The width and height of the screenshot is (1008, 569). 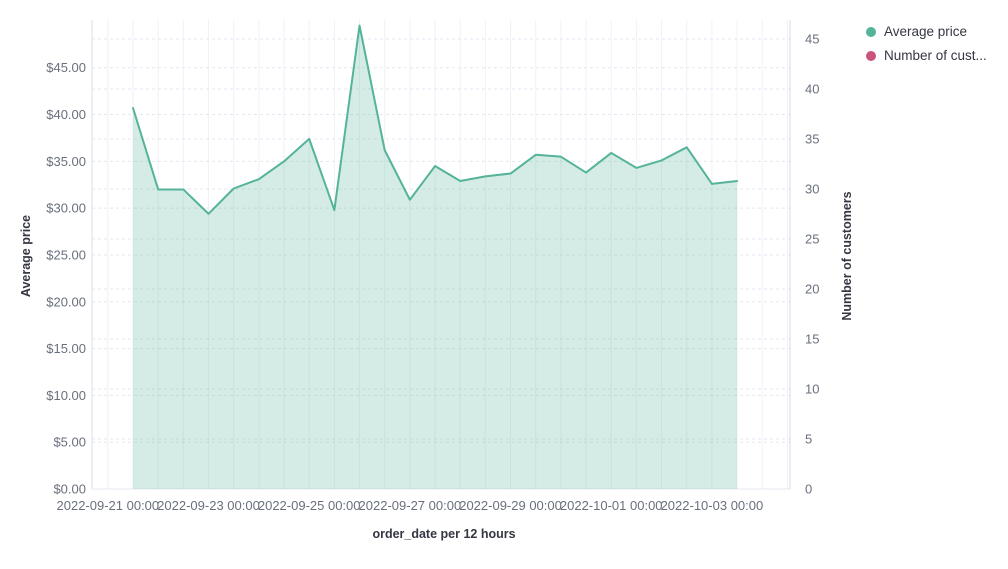 I want to click on svg-text: $20.00, so click(x=66, y=301).